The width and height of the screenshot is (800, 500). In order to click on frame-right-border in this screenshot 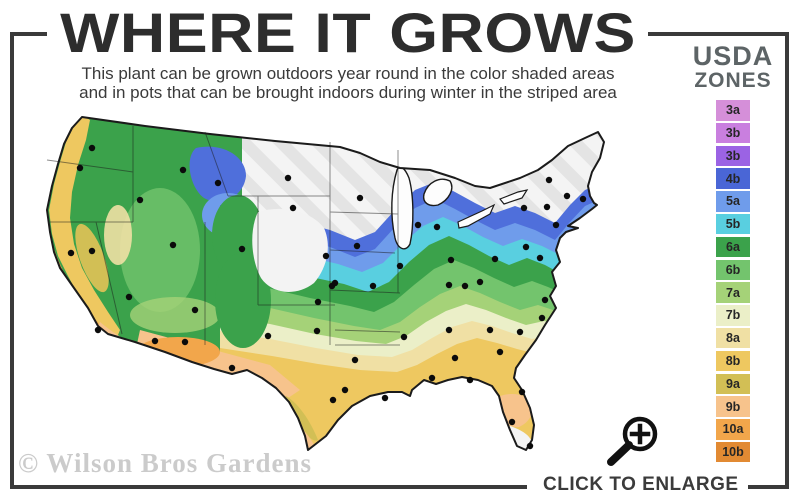, I will do `click(787, 260)`.